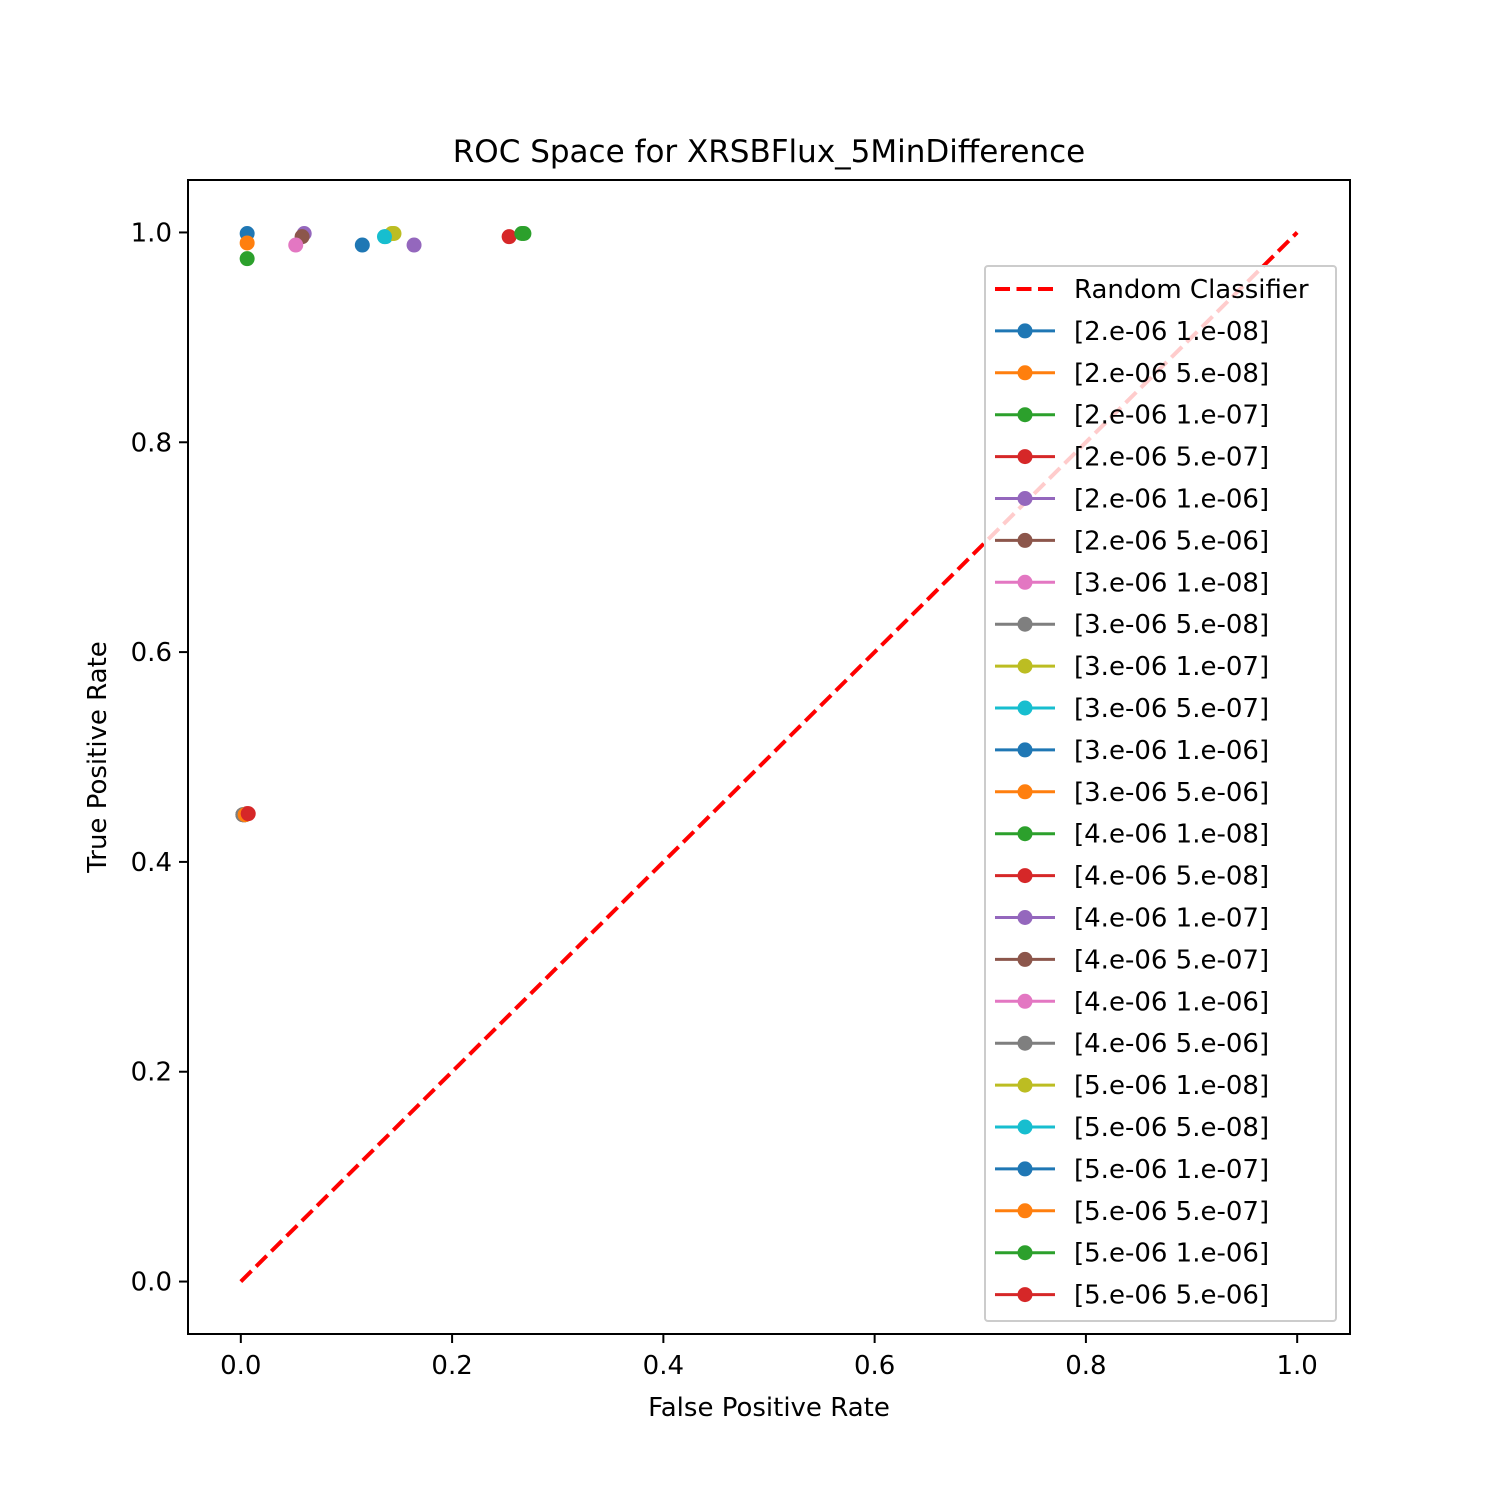 Image resolution: width=1500 pixels, height=1505 pixels. What do you see at coordinates (98, 757) in the screenshot?
I see `y-axis-label: True Positive Rate` at bounding box center [98, 757].